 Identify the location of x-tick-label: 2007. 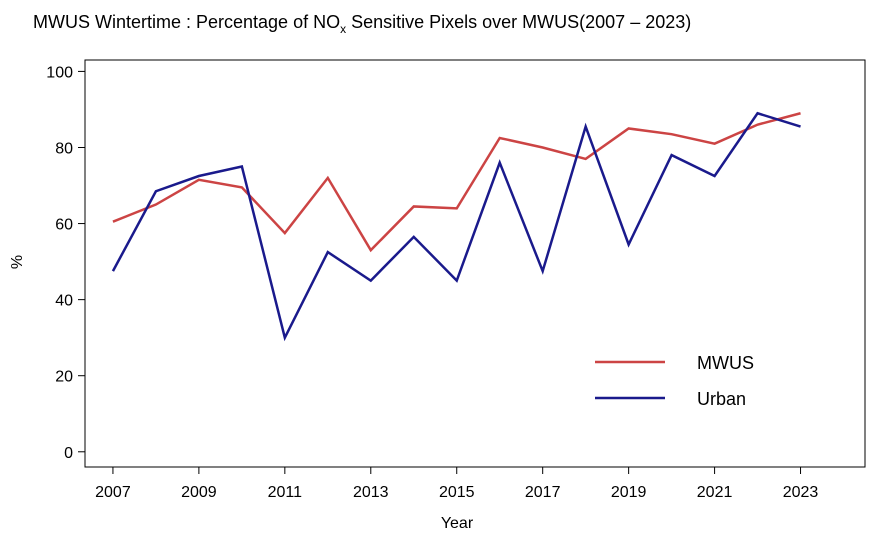
(113, 492).